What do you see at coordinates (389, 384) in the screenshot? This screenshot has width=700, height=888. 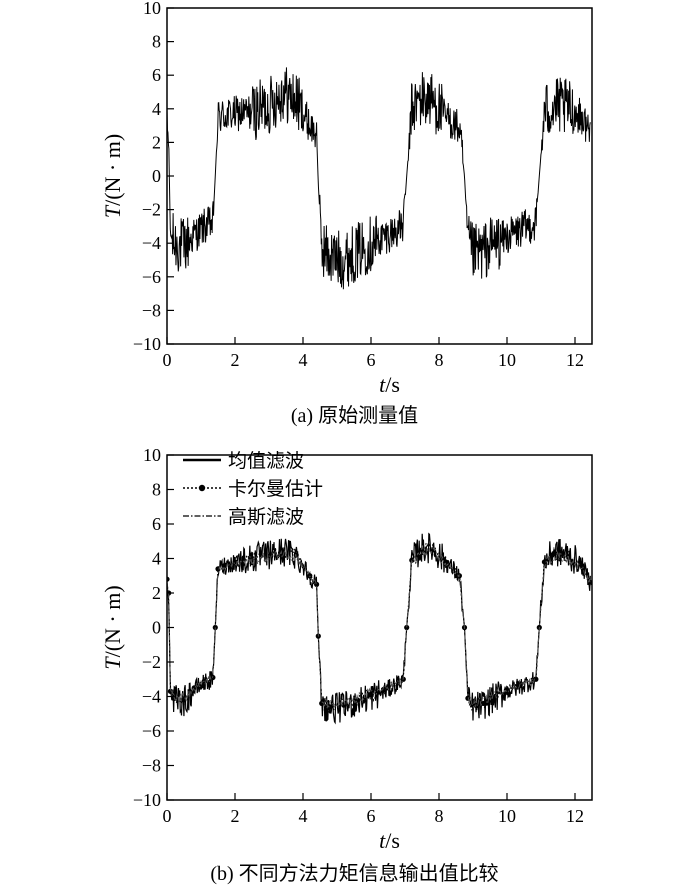 I see `x-axis-label-a: t/s` at bounding box center [389, 384].